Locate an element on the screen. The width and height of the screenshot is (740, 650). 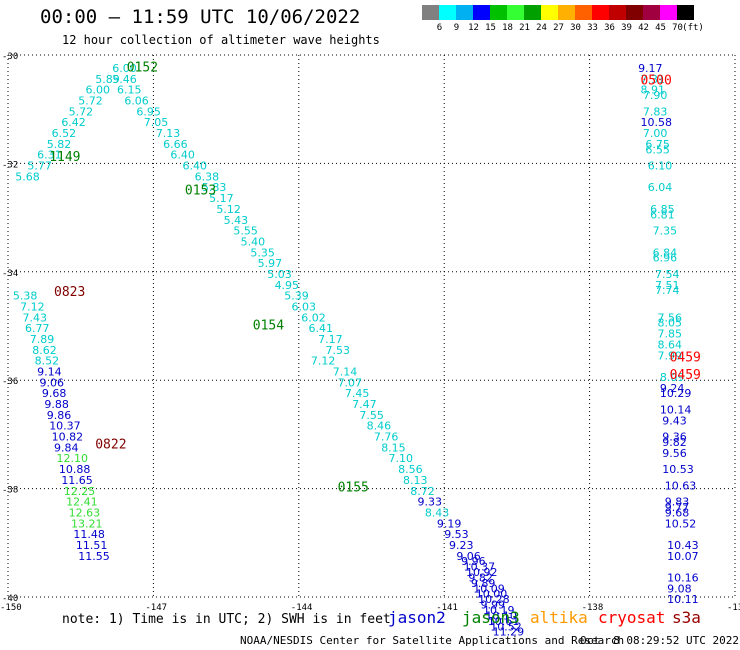
data-value: 7.56 is located at coordinates (669, 317).